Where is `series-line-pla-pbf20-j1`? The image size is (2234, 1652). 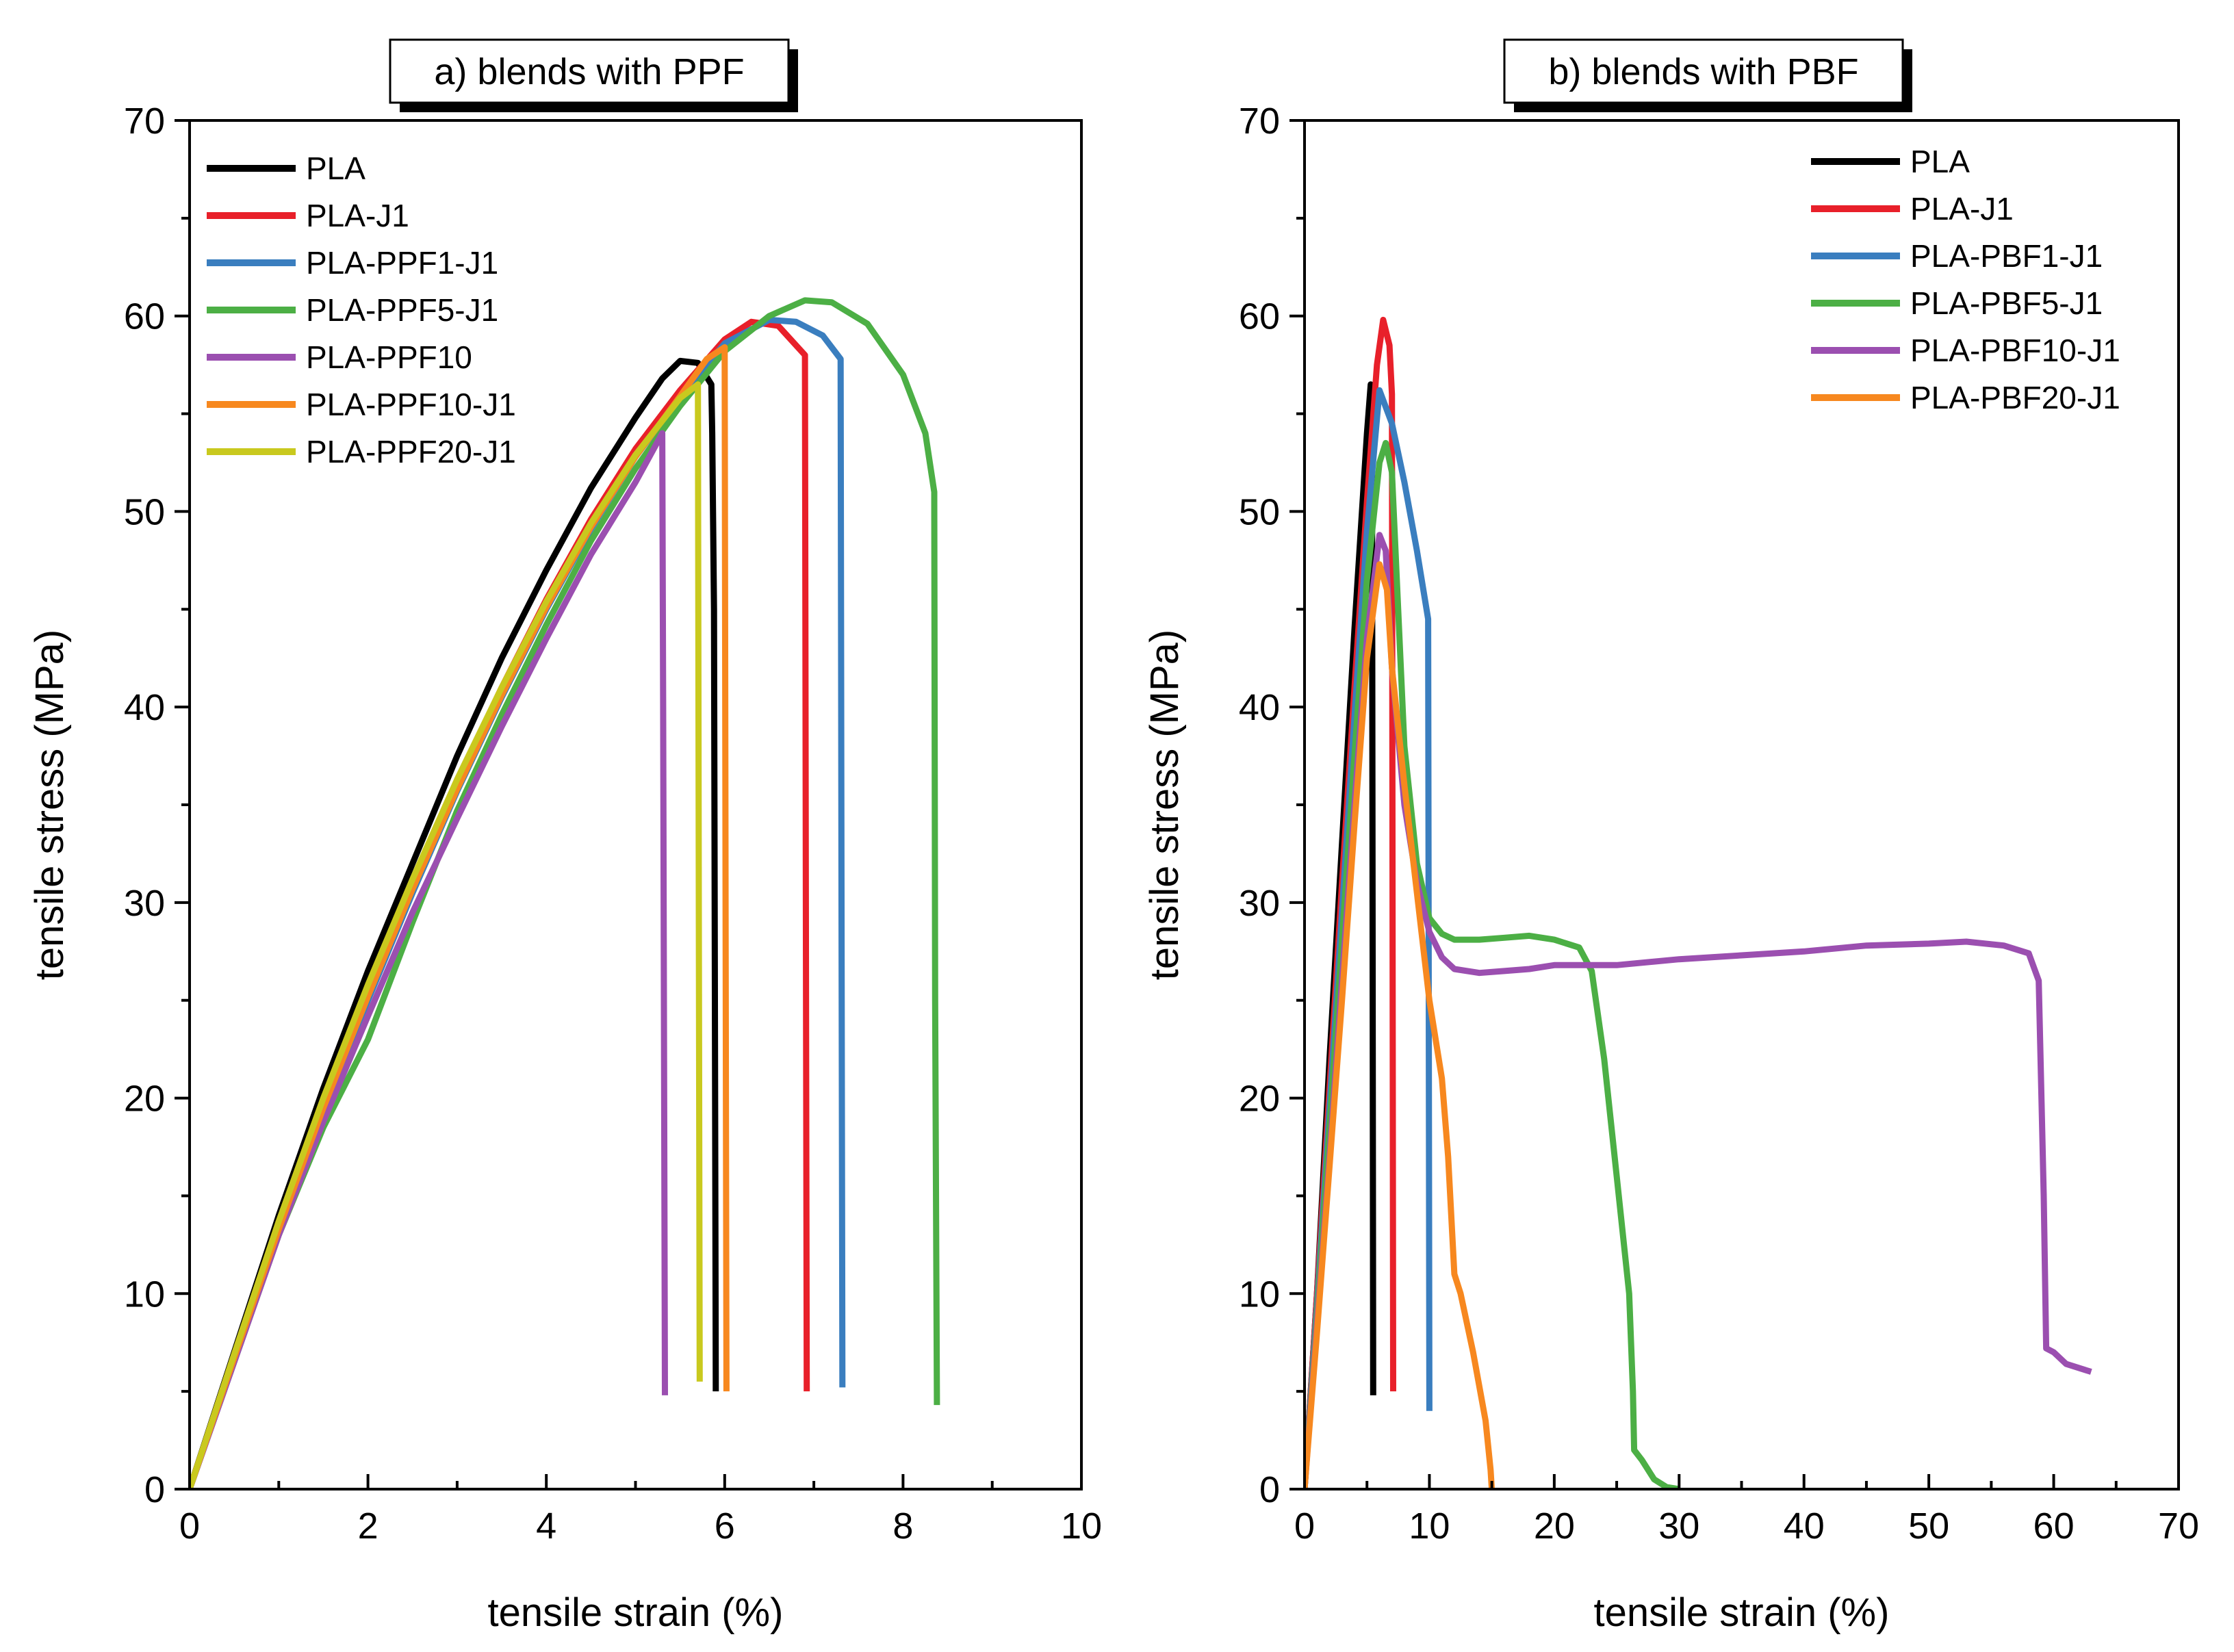 series-line-pla-pbf20-j1 is located at coordinates (1400, 1025).